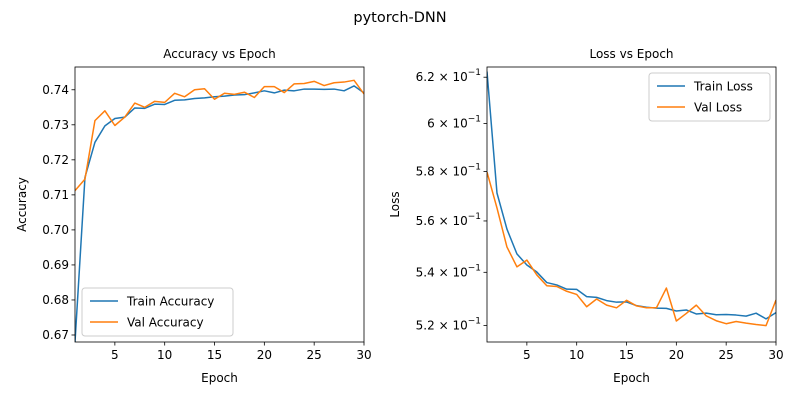  Describe the element at coordinates (55, 335) in the screenshot. I see `y-tick-label: 0.67` at that location.